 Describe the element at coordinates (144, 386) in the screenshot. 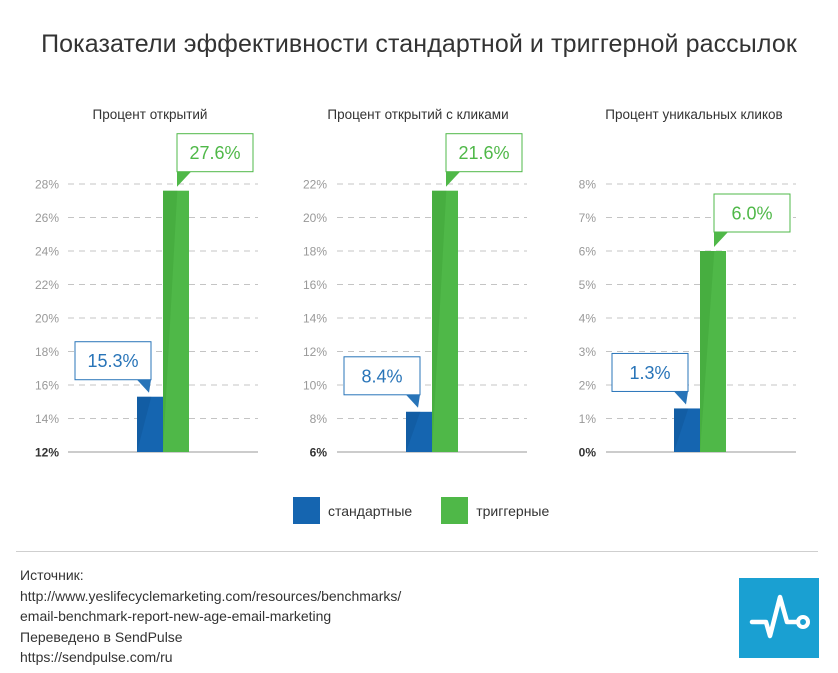

I see `data-label-standard-0-pointer` at that location.